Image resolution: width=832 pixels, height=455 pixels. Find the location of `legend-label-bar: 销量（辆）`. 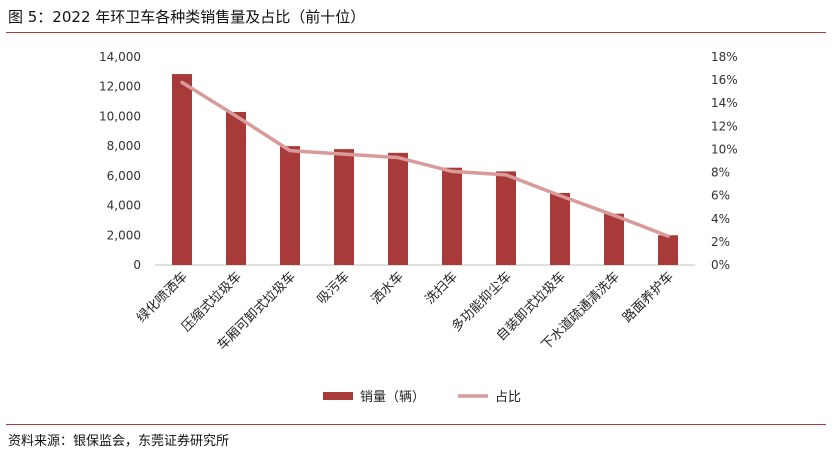

legend-label-bar: 销量（辆） is located at coordinates (392, 397).